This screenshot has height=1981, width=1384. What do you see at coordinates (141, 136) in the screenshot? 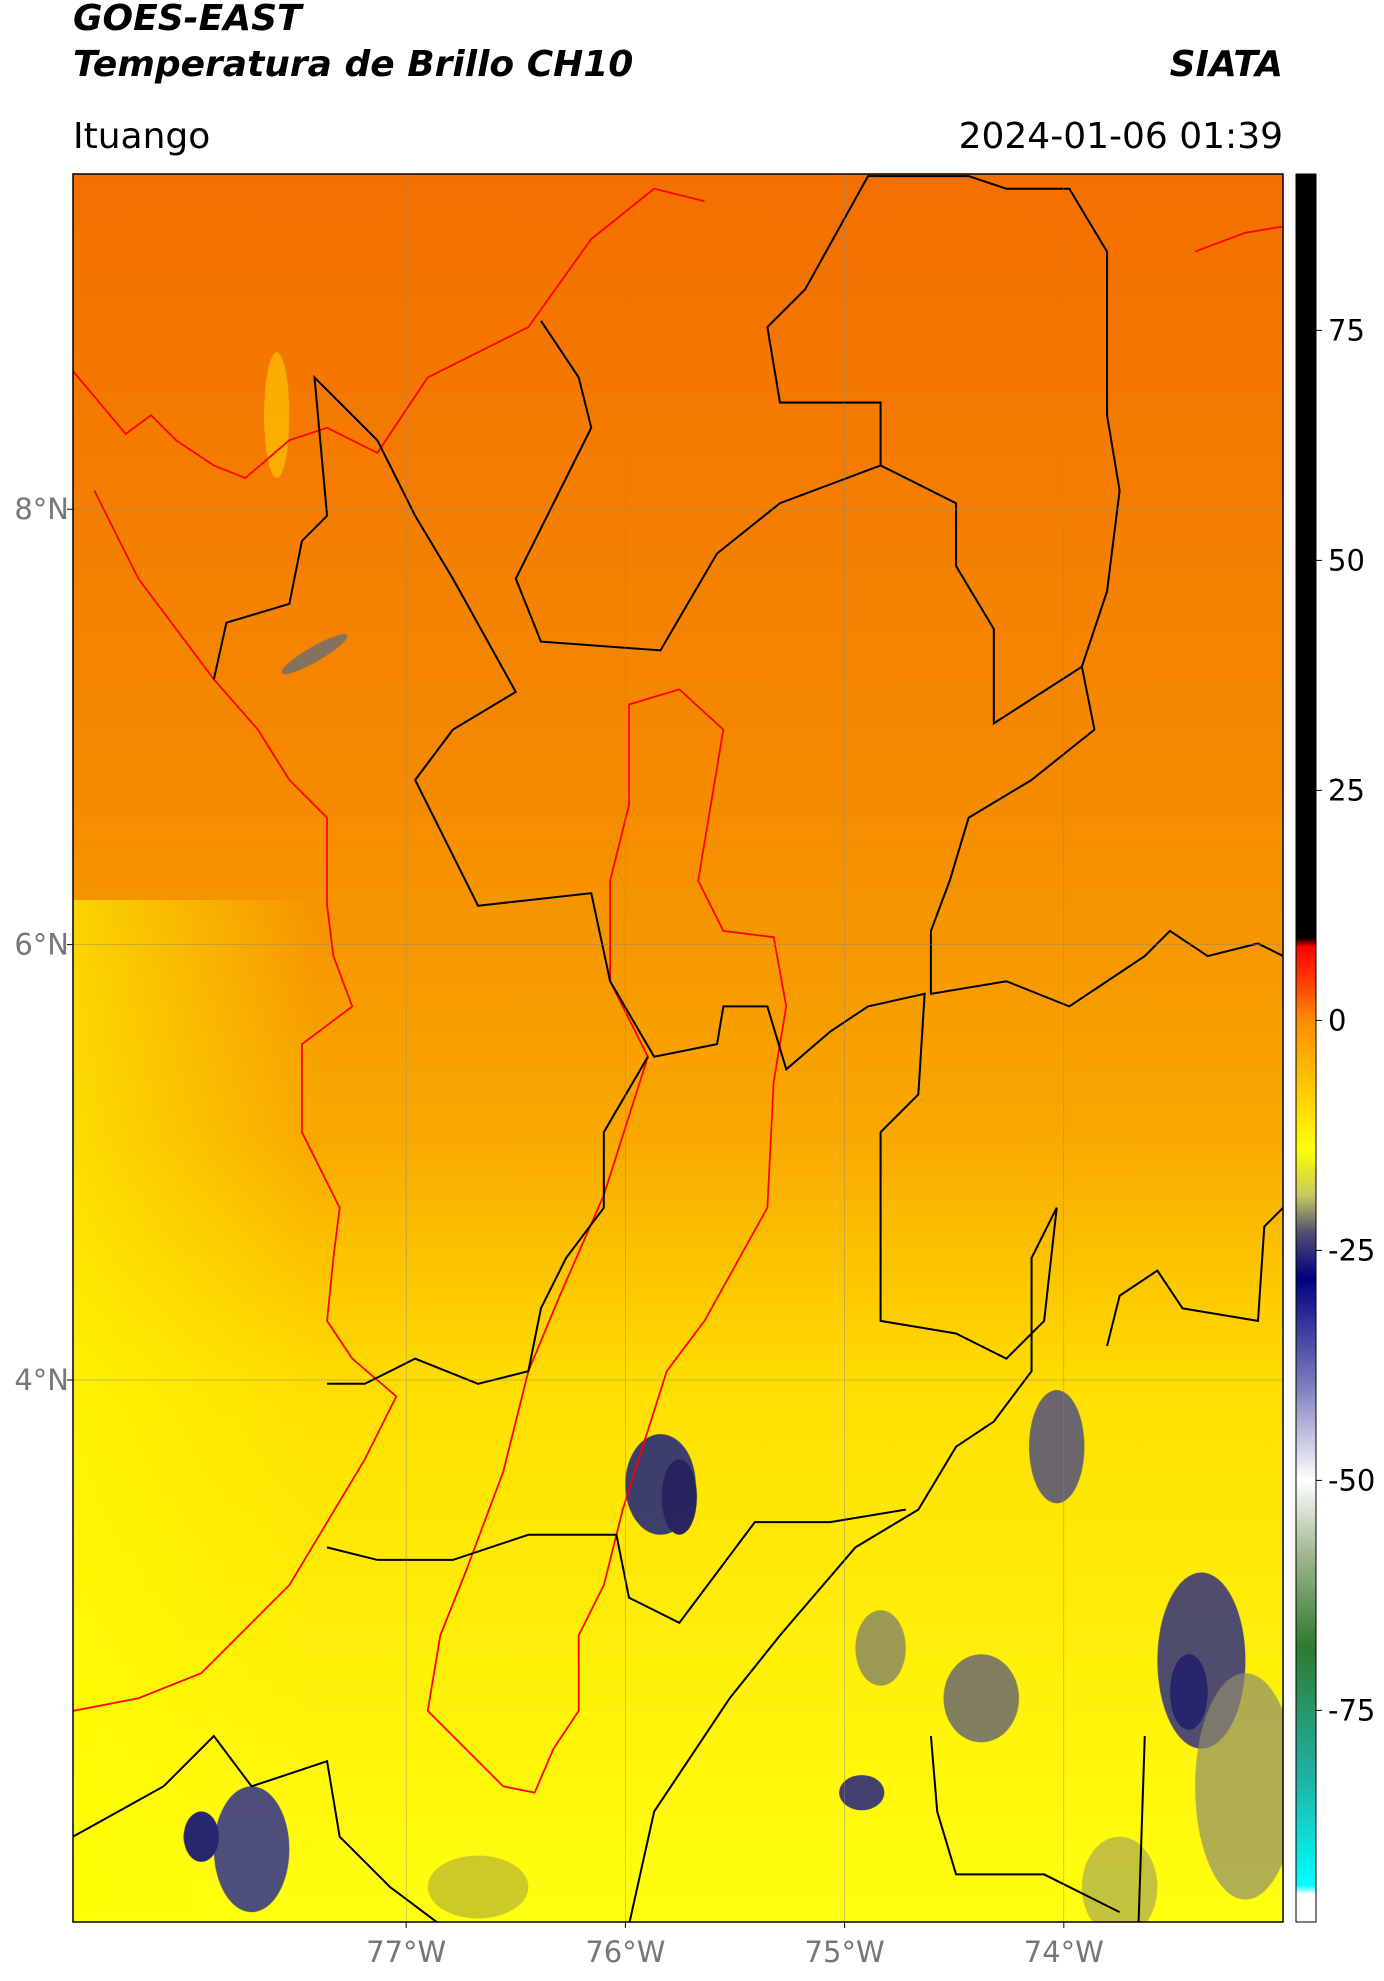
I see `location: Ituango` at bounding box center [141, 136].